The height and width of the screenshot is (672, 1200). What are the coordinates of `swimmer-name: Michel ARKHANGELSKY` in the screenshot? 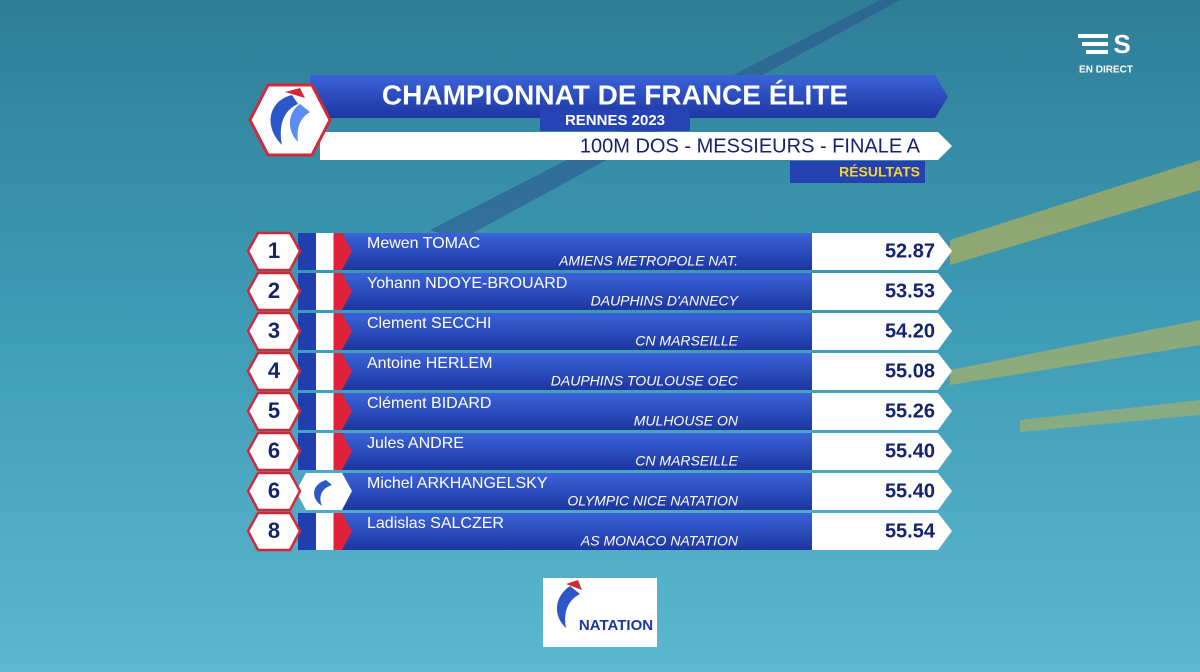 It's located at (457, 483).